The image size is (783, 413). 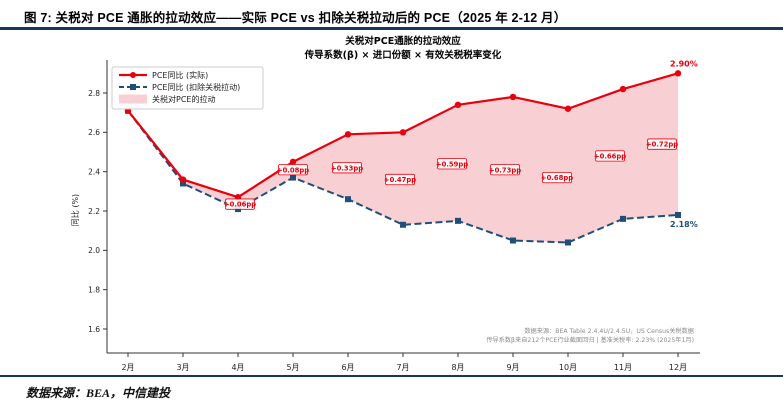 I want to click on x-tick-label-2月: 2月, so click(x=127, y=367).